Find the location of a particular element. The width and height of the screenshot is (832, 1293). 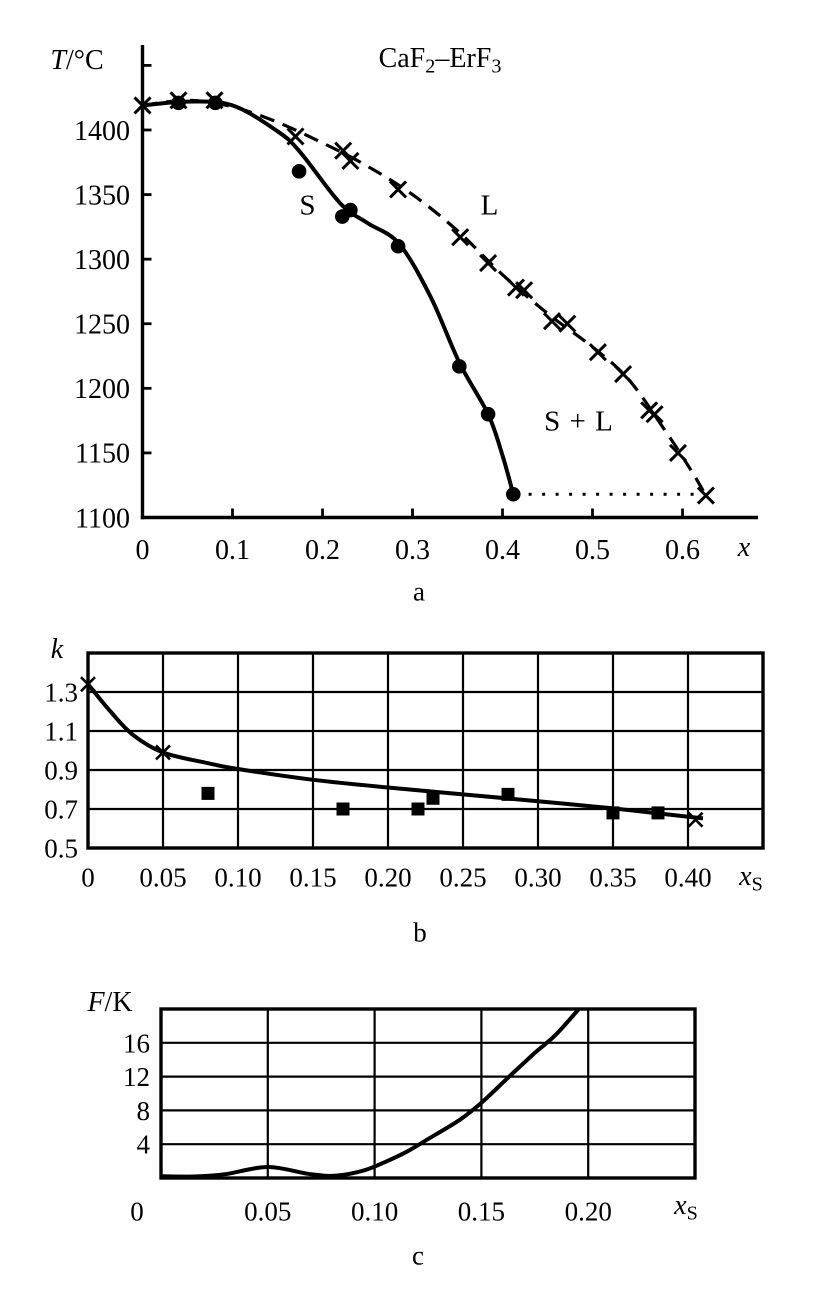

chart-a-x-symbol: x is located at coordinates (744, 547).